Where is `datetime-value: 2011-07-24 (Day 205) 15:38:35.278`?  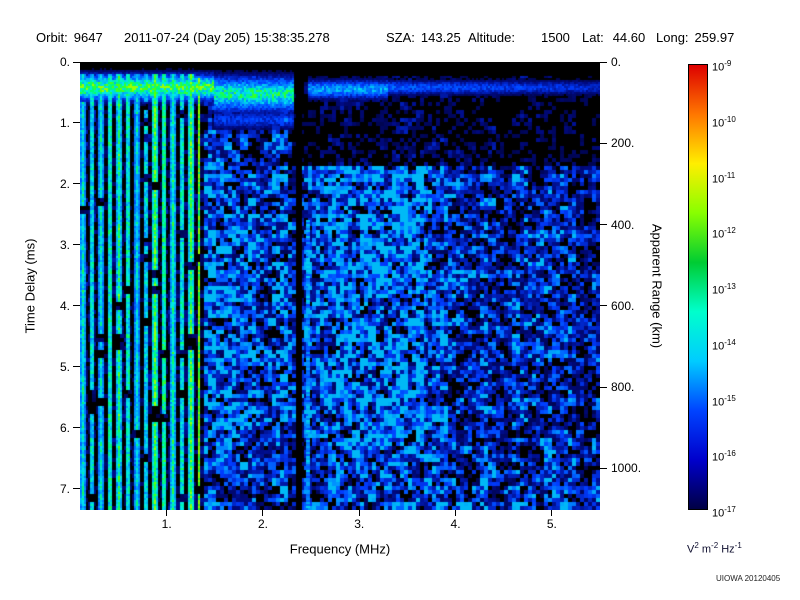
datetime-value: 2011-07-24 (Day 205) 15:38:35.278 is located at coordinates (227, 37).